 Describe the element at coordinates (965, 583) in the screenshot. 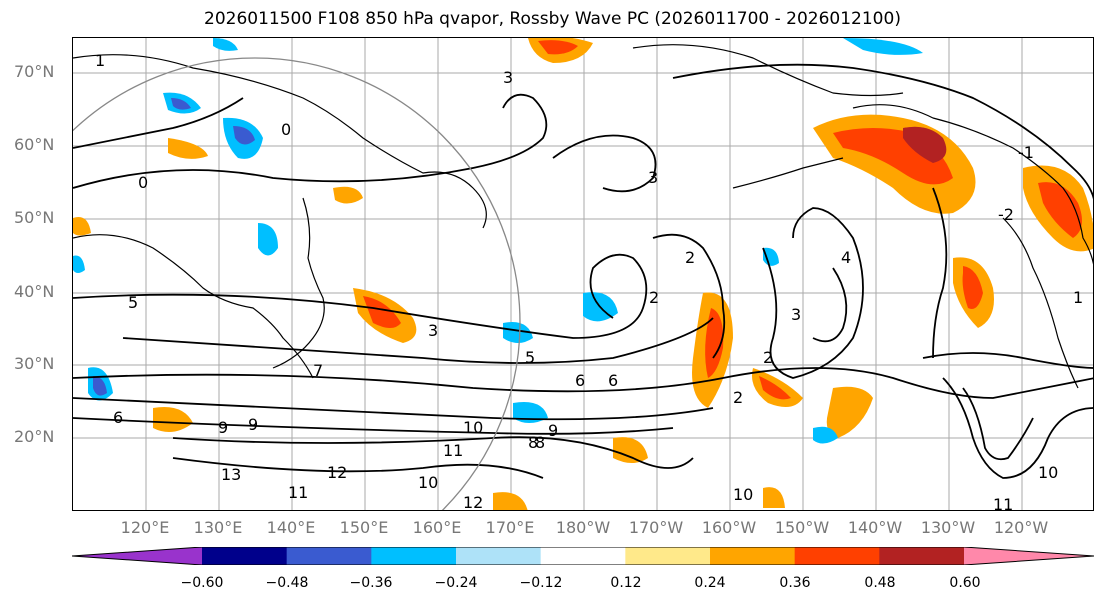

I see `colorbar-tick: 0.60` at that location.